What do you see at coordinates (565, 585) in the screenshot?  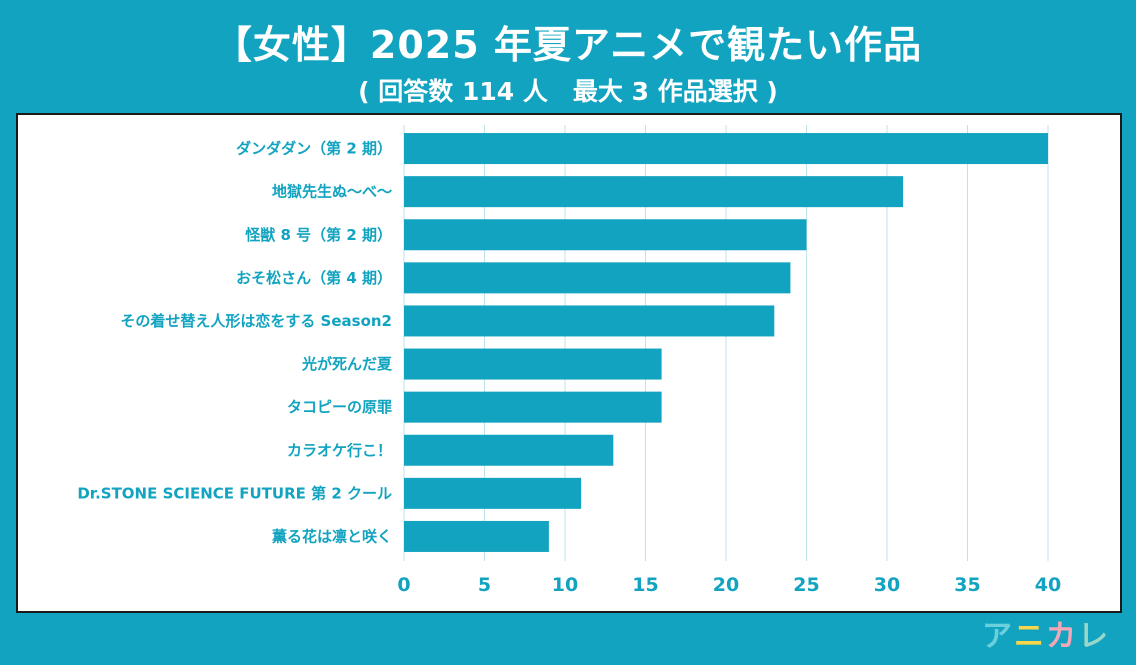 I see `x-tick-label: 10` at bounding box center [565, 585].